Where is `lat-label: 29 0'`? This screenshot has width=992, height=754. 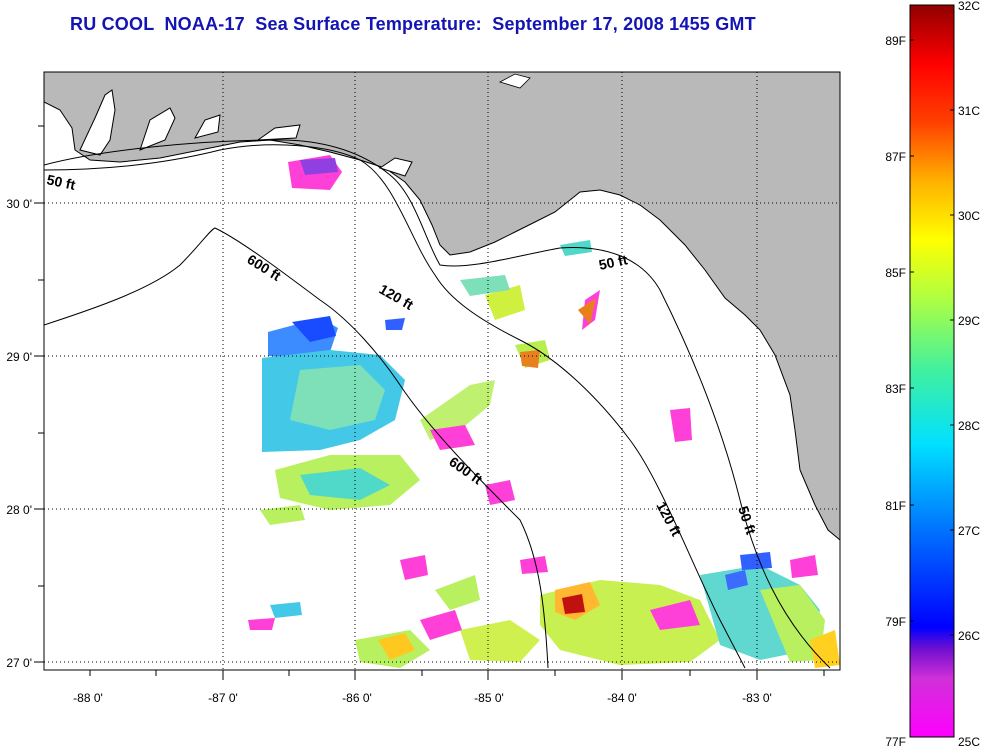 lat-label: 29 0' is located at coordinates (19, 357).